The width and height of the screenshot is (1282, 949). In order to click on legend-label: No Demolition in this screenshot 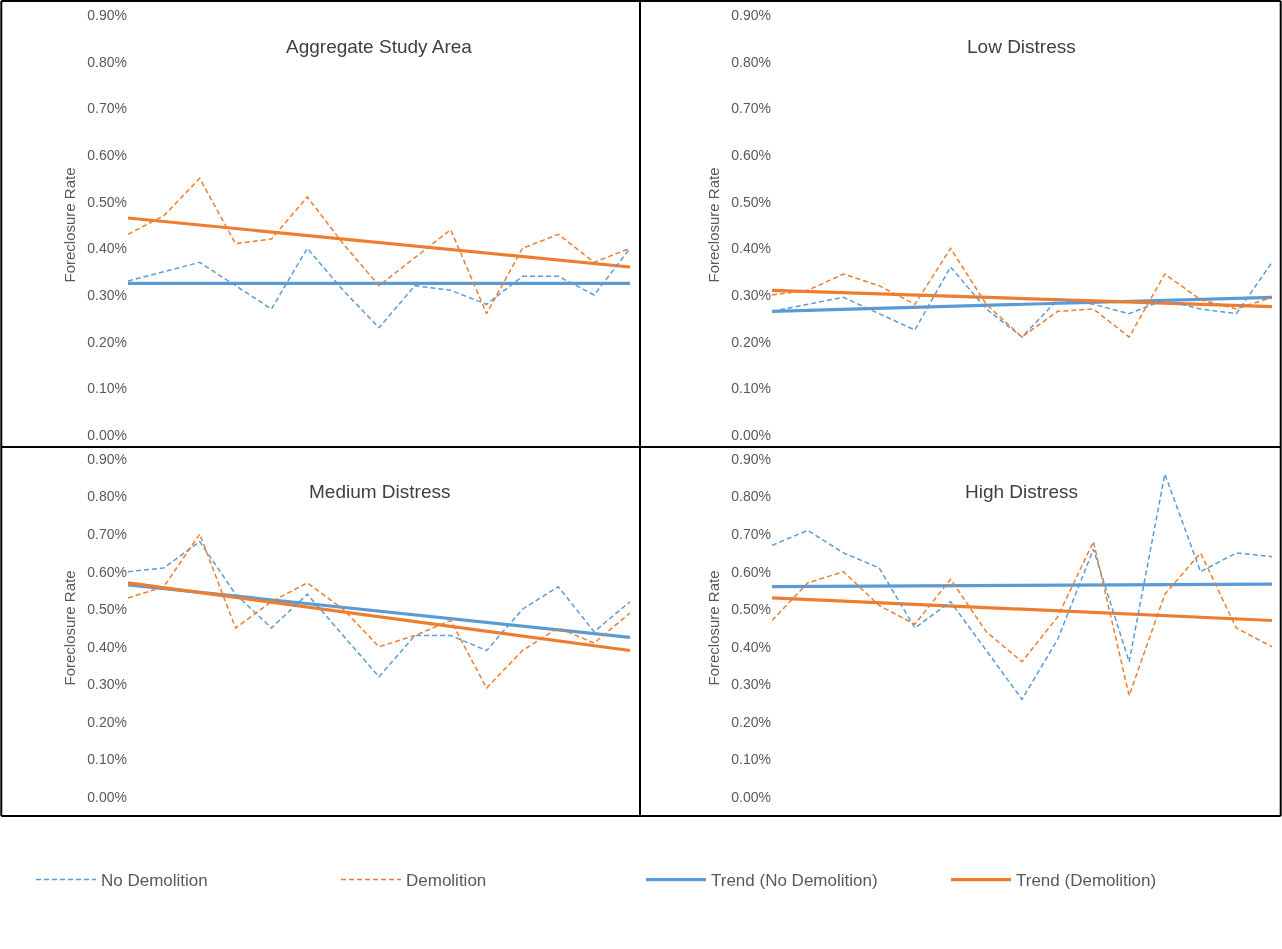, I will do `click(154, 881)`.